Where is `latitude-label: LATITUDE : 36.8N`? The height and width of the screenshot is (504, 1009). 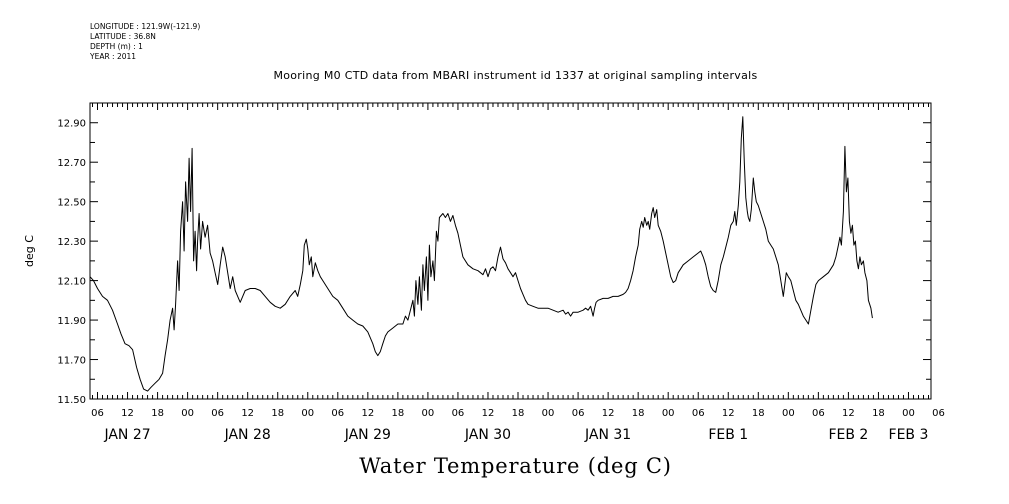 latitude-label: LATITUDE : 36.8N is located at coordinates (123, 36).